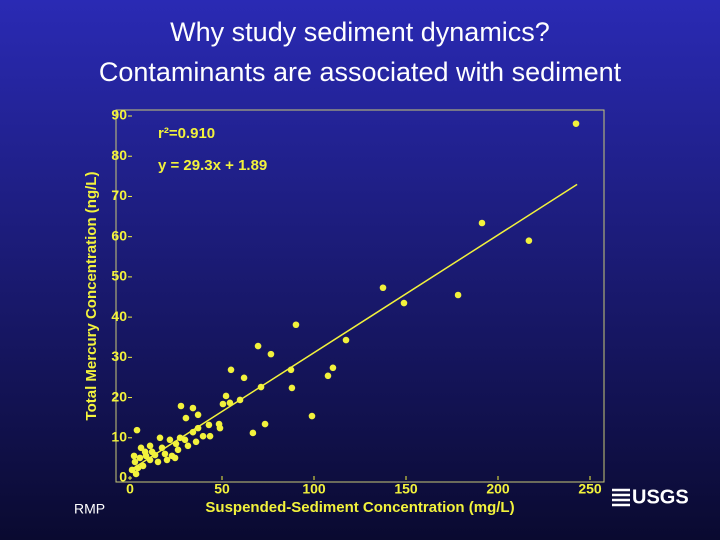 The width and height of the screenshot is (720, 540). Describe the element at coordinates (123, 477) in the screenshot. I see `y-tick-label: 0` at that location.